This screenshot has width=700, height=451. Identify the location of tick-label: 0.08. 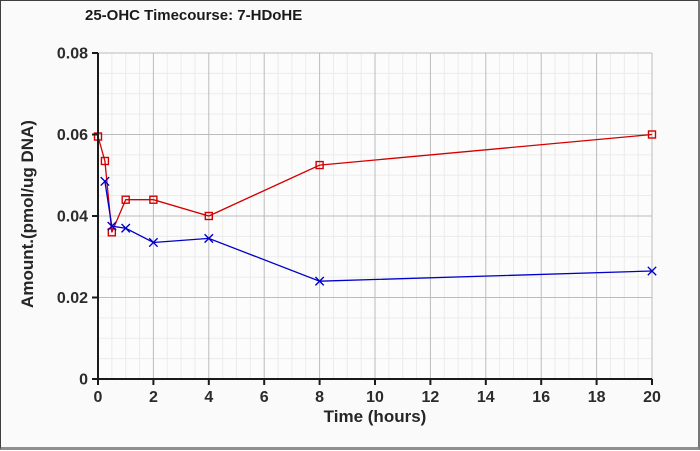
(72, 54).